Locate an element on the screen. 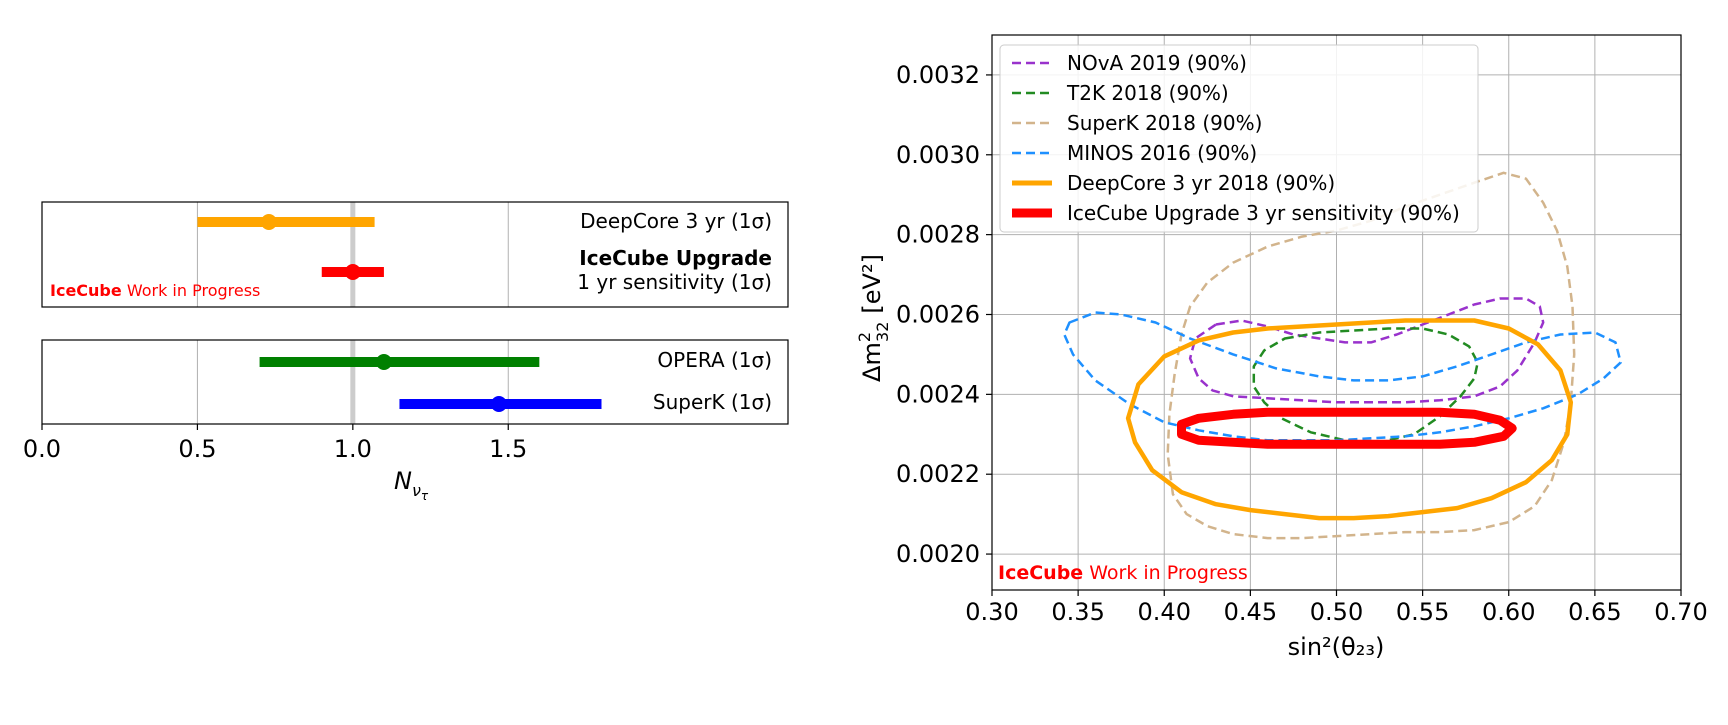  interval-x-tick-label-0: 0.0 is located at coordinates (42, 449).